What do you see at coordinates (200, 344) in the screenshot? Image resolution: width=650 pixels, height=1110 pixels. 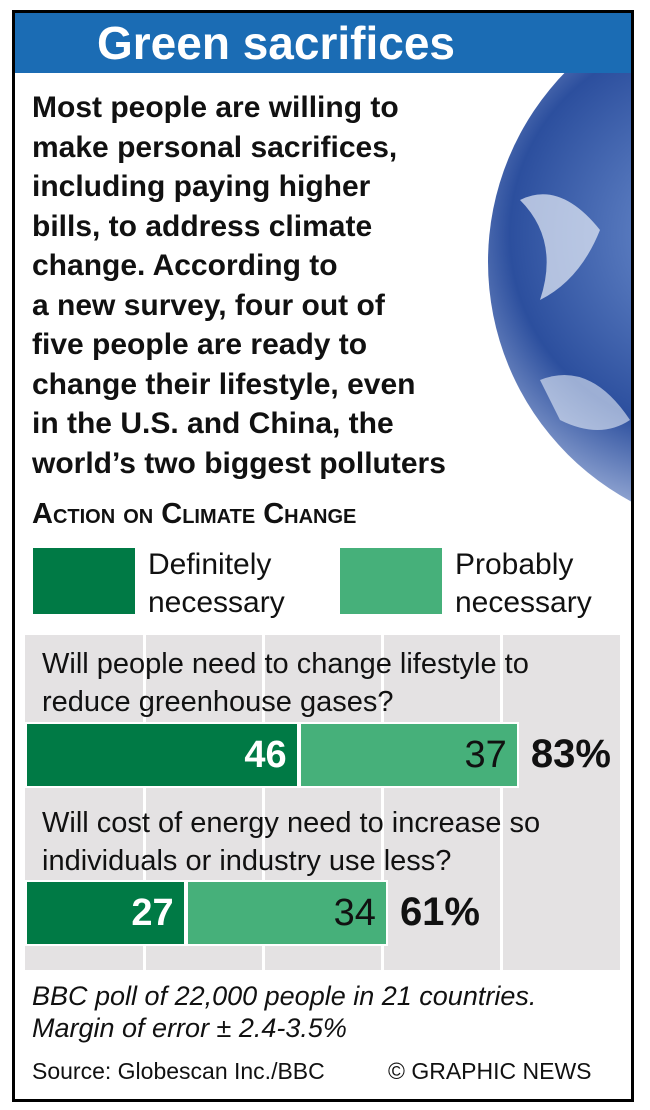 I see `subtitle-line: five people are ready to` at bounding box center [200, 344].